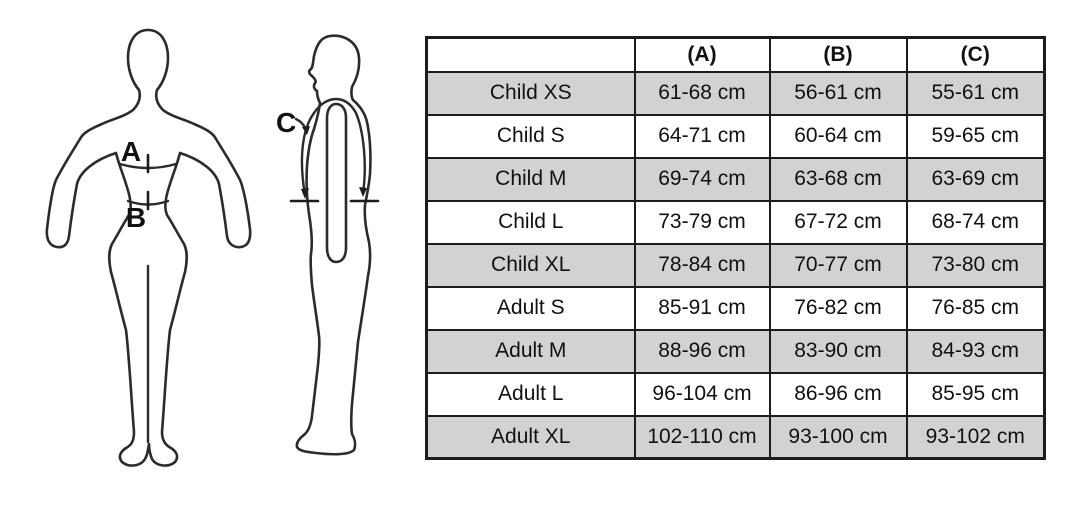  Describe the element at coordinates (838, 179) in the screenshot. I see `measure-b-cell: 63-68 cm` at that location.